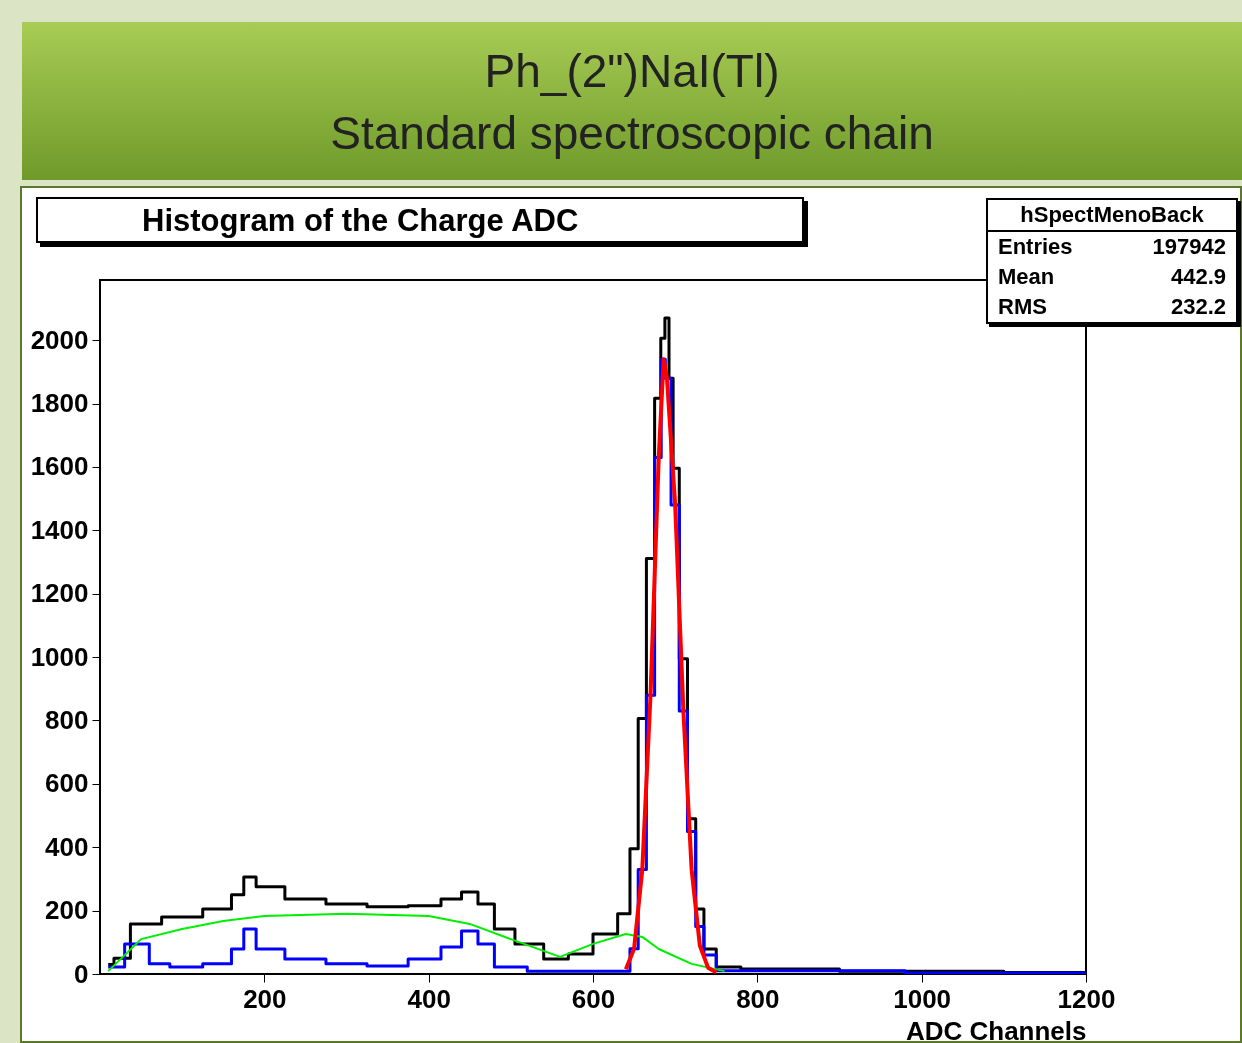  I want to click on annotation: RMS, so click(1022, 307).